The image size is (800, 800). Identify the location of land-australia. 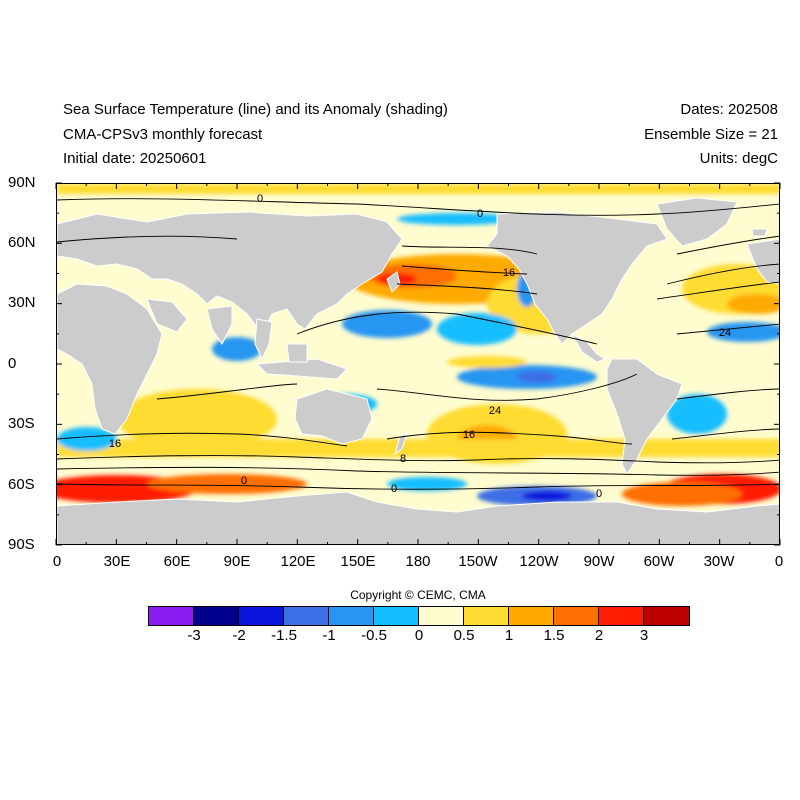
(333, 416).